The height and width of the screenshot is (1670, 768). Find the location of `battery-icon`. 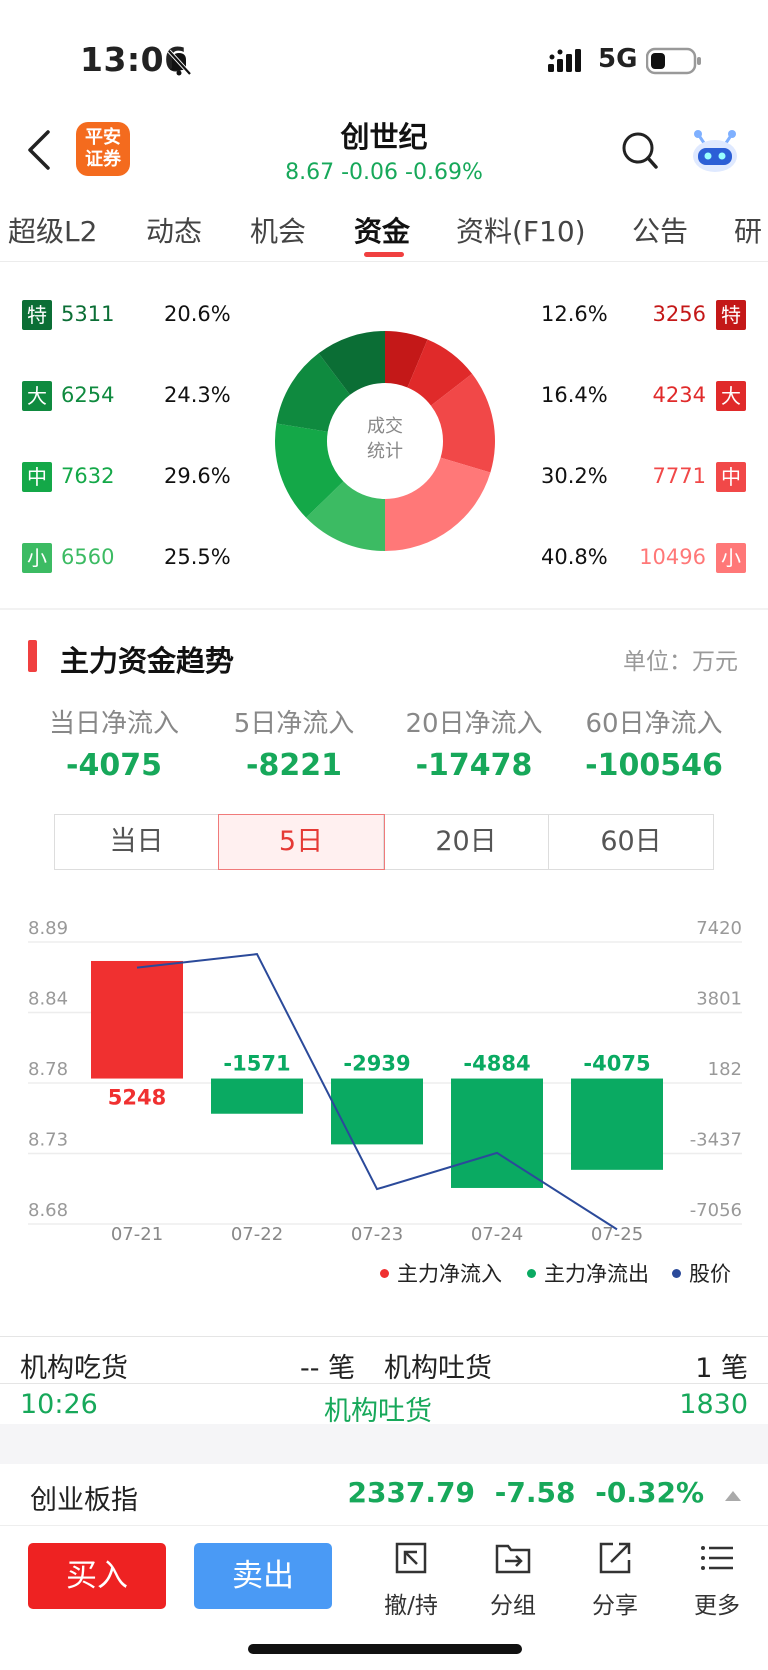

battery-icon is located at coordinates (673, 61).